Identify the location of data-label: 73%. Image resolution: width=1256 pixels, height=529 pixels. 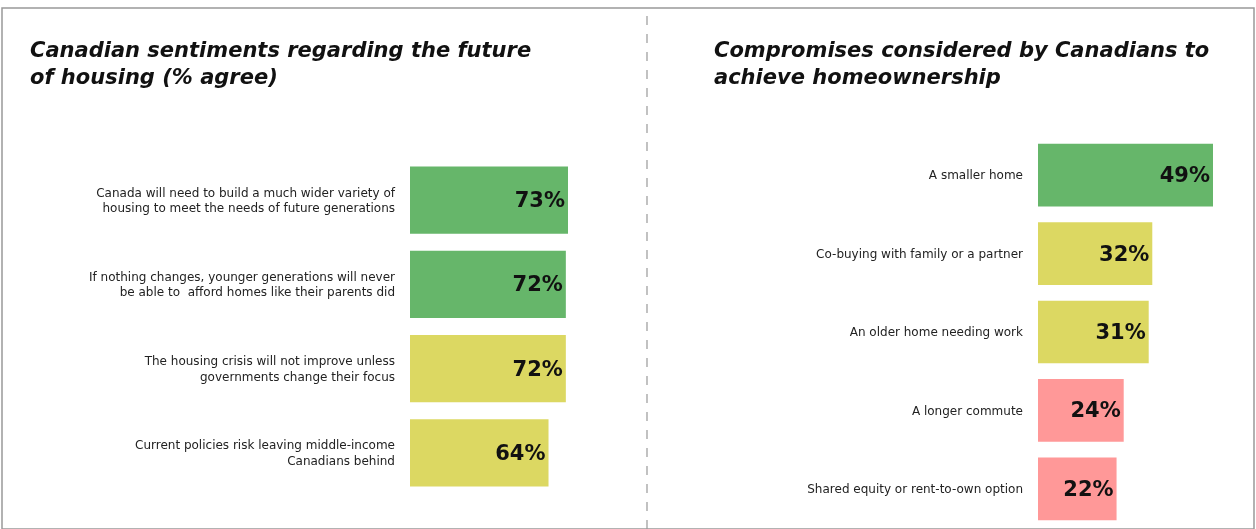
(539, 200).